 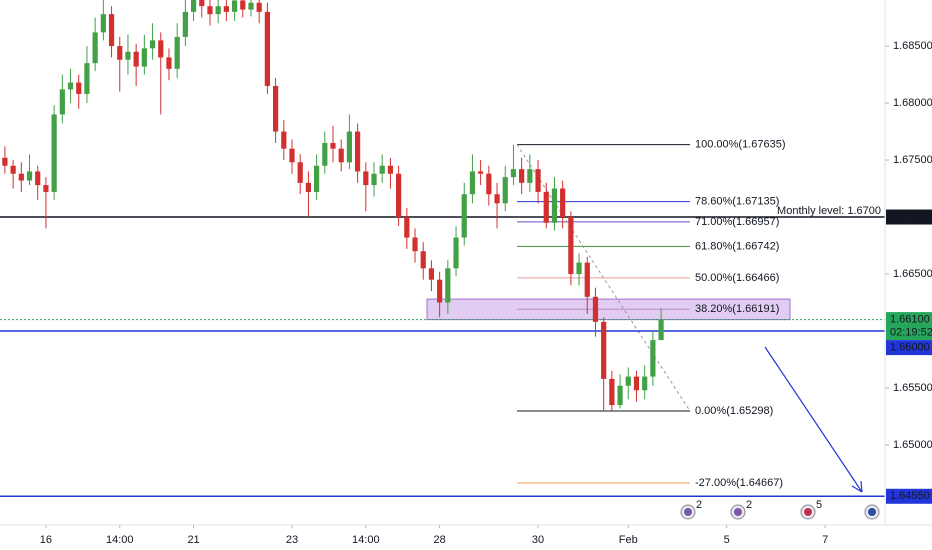 I want to click on fib-label: 78.60%(1.67135), so click(x=737, y=202).